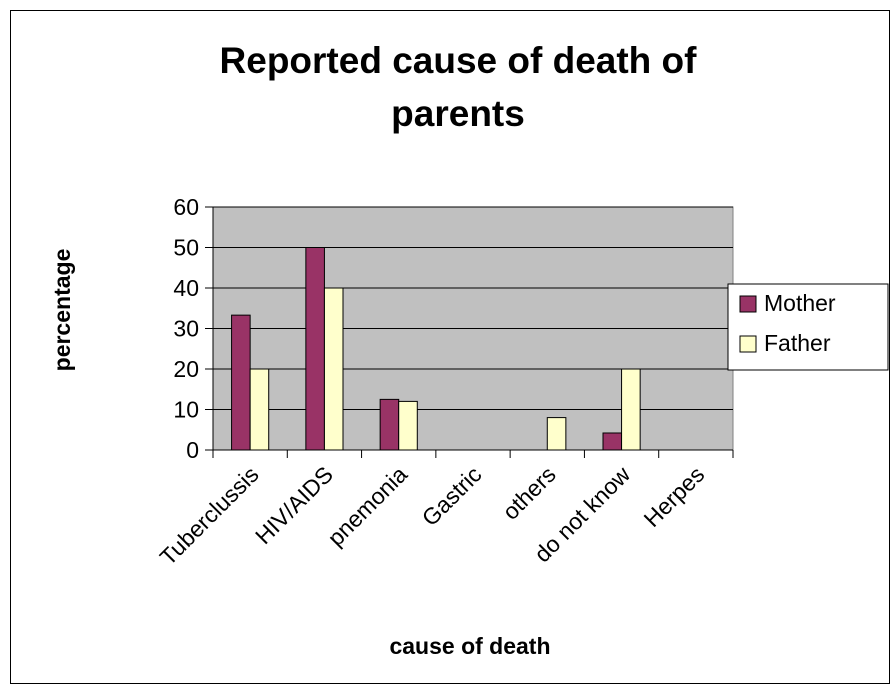 The image size is (896, 685). What do you see at coordinates (209, 515) in the screenshot?
I see `x-tick-label: Tuberclussis` at bounding box center [209, 515].